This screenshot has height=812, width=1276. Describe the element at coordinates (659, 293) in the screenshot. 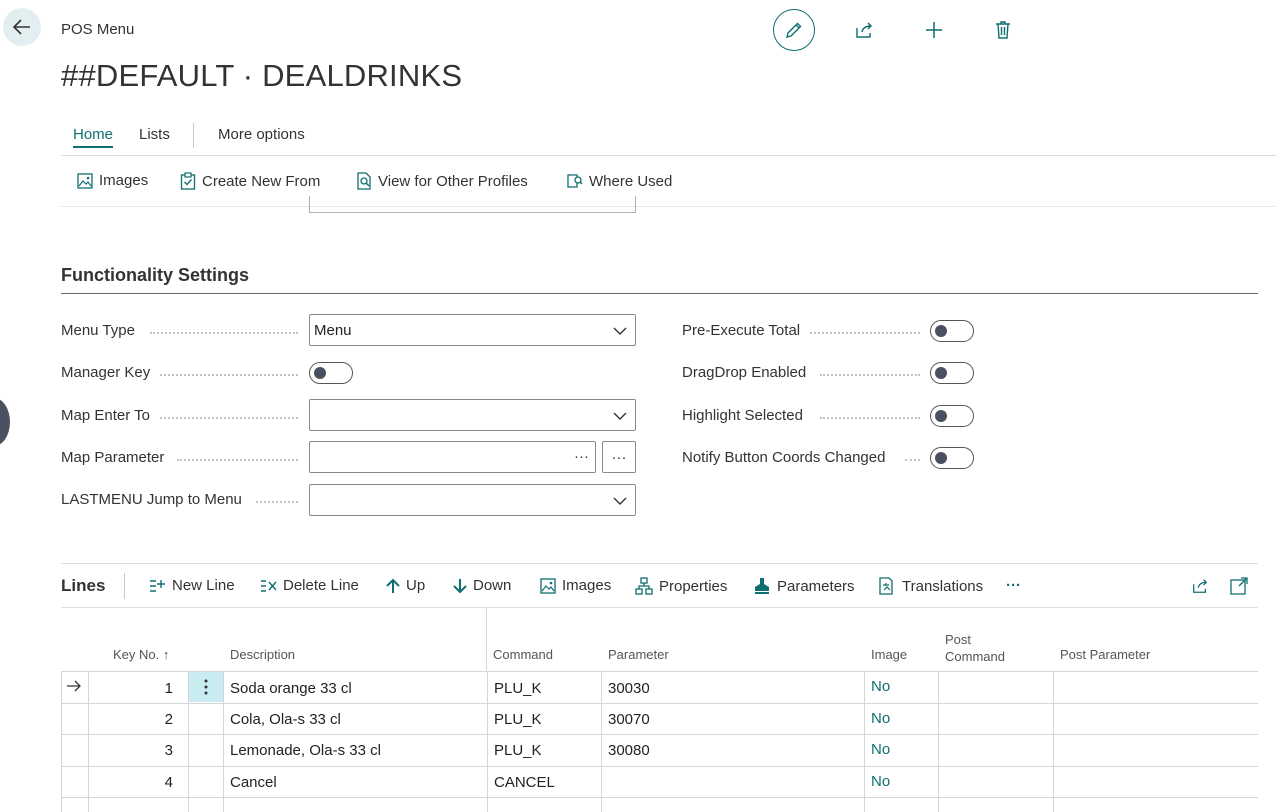

I see `section-divider` at that location.